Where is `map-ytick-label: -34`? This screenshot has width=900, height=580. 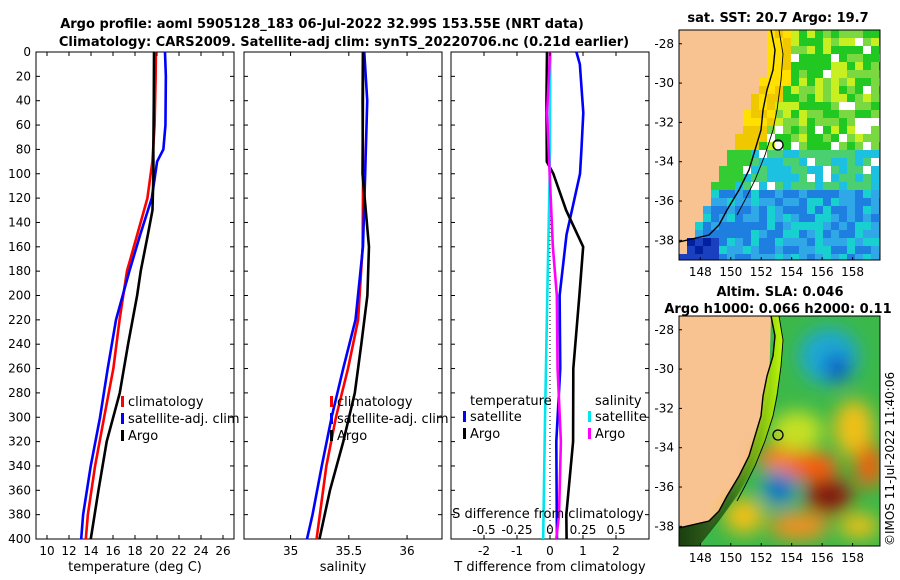
map-ytick-label: -34 is located at coordinates (664, 448).